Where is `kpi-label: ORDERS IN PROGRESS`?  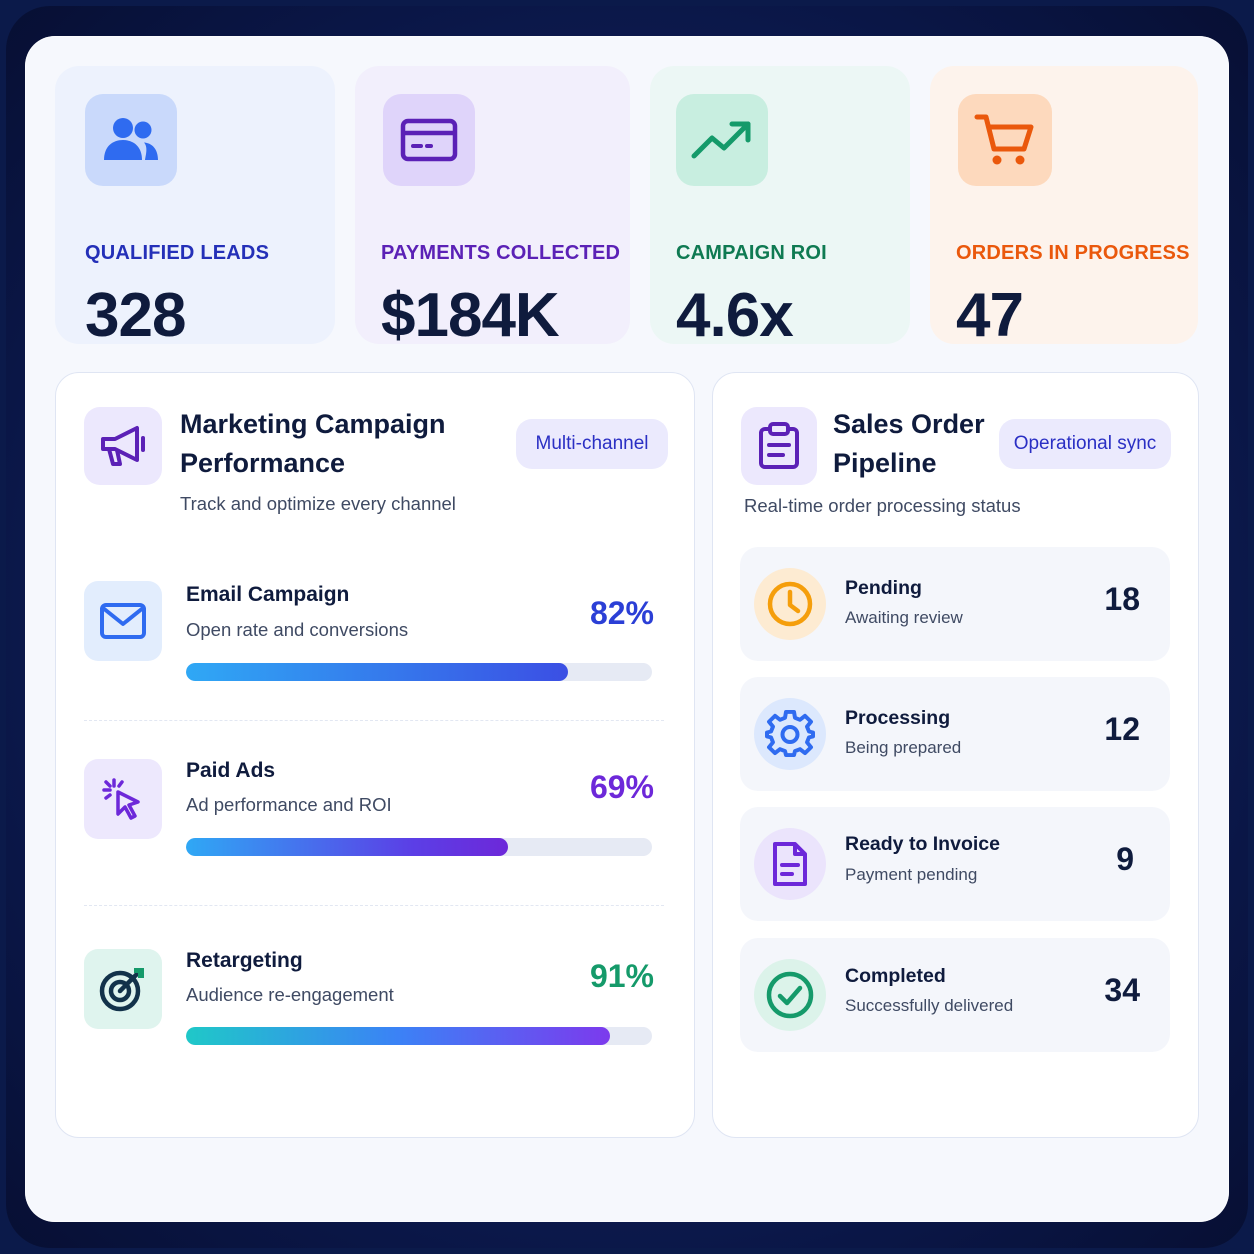
kpi-label: ORDERS IN PROGRESS is located at coordinates (1073, 253).